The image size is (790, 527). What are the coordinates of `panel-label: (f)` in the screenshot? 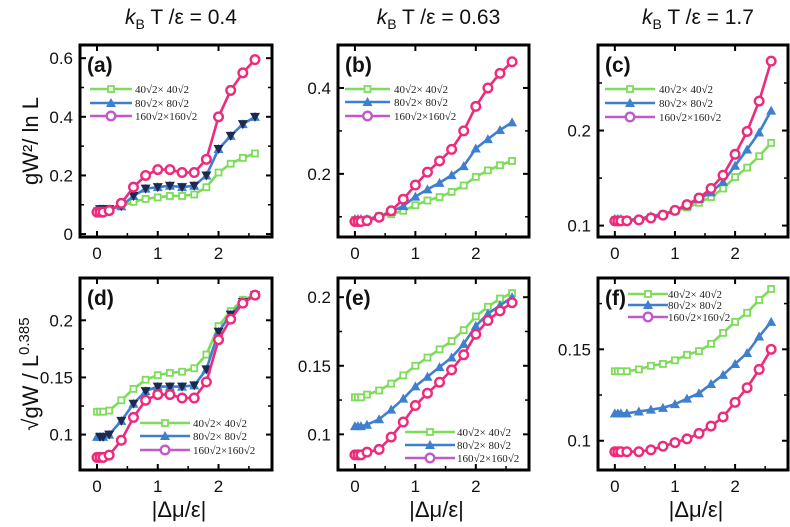 It's located at (615, 298).